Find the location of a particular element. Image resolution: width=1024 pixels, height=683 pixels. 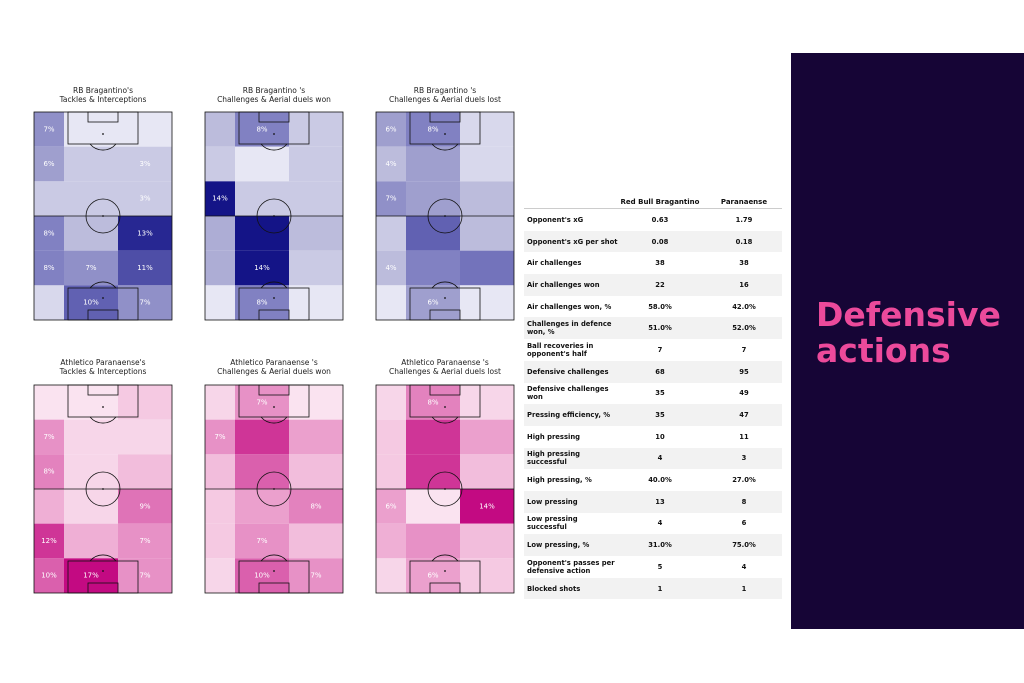

column-header-team-1: Red Bull Bragantino is located at coordinates (660, 202).